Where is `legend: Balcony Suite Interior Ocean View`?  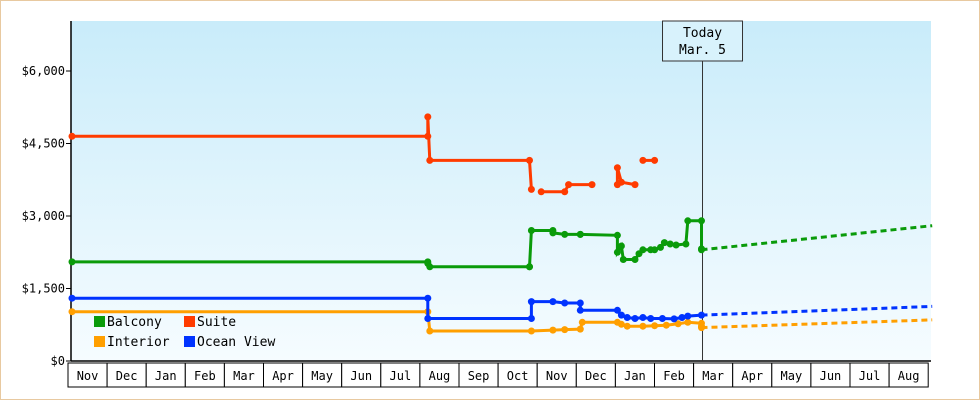 legend: Balcony Suite Interior Ocean View is located at coordinates (184, 332).